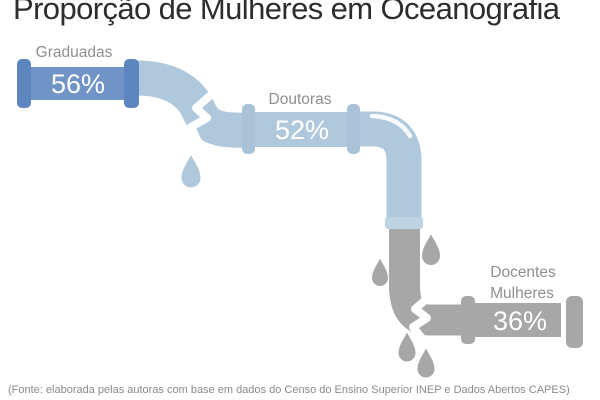  I want to click on stage-value-graduadas: 56%, so click(78, 84).